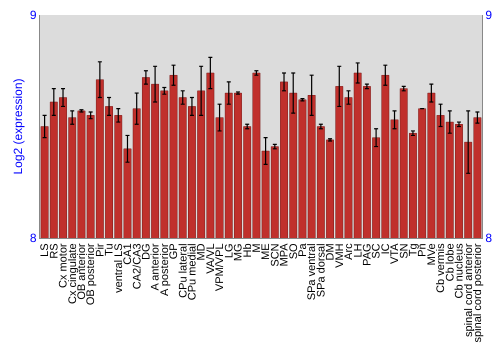 The height and width of the screenshot is (350, 500). I want to click on x-tick-label: Cb lobe, so click(450, 262).